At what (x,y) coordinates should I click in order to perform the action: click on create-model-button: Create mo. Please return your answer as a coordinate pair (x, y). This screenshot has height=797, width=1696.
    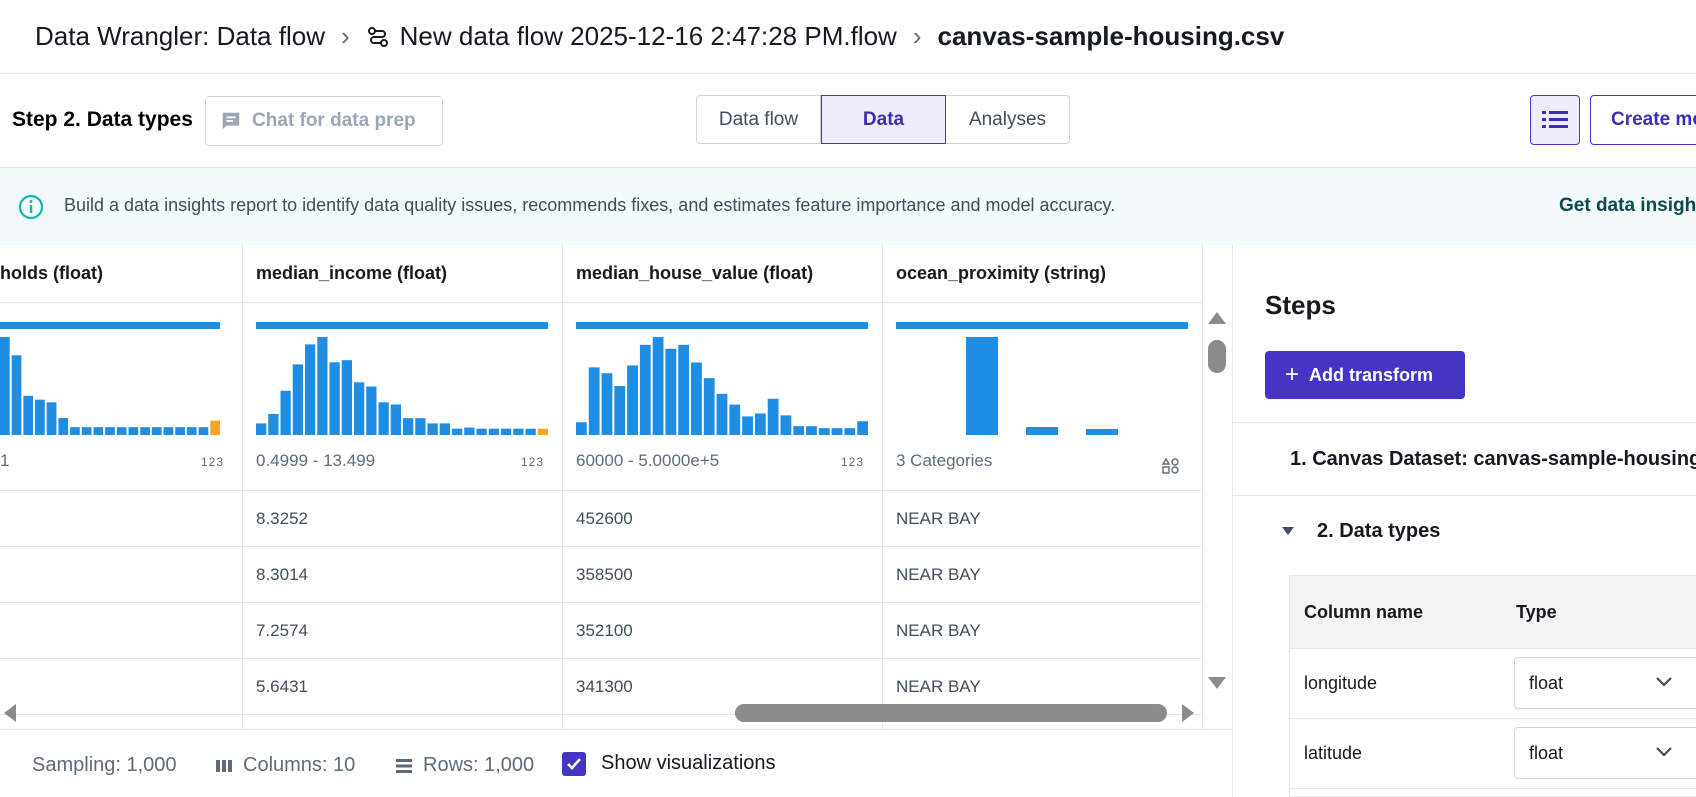
    Looking at the image, I should click on (1643, 120).